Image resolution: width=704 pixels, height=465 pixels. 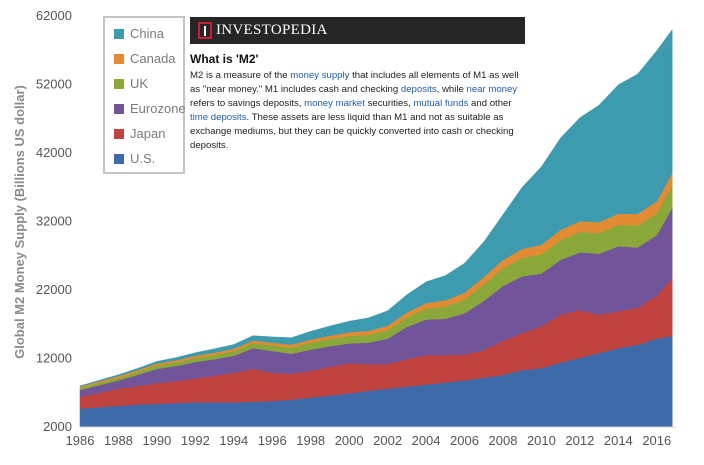 What do you see at coordinates (240, 75) in the screenshot?
I see `definition-text-segment: M2 is a measure of the` at bounding box center [240, 75].